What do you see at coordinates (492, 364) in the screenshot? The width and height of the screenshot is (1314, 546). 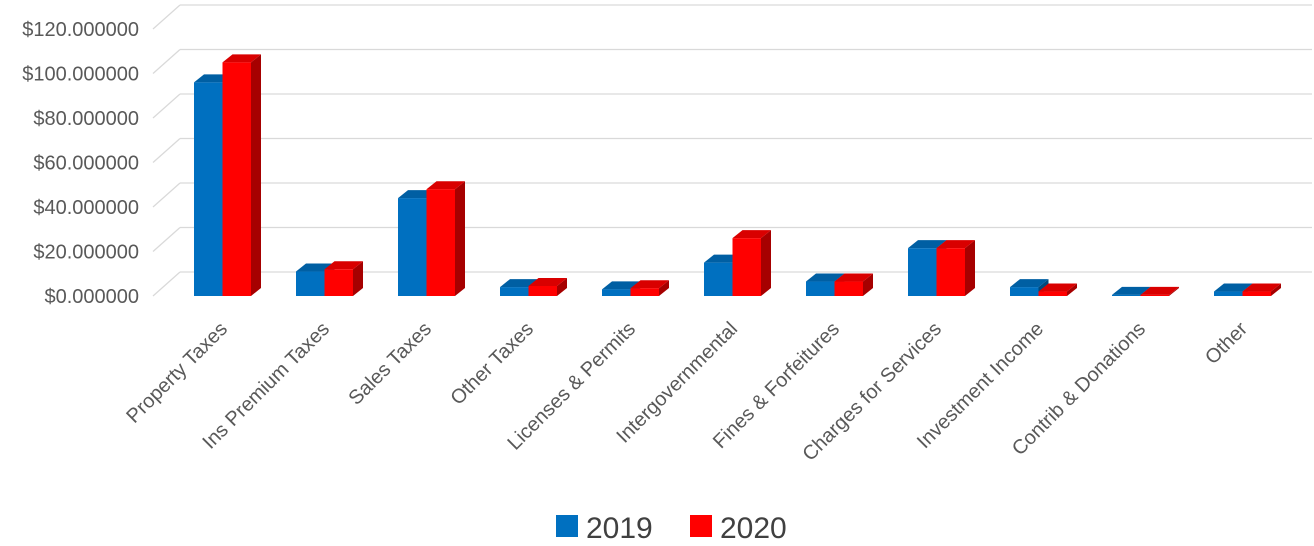 I see `x-category-label: Other Taxes` at bounding box center [492, 364].